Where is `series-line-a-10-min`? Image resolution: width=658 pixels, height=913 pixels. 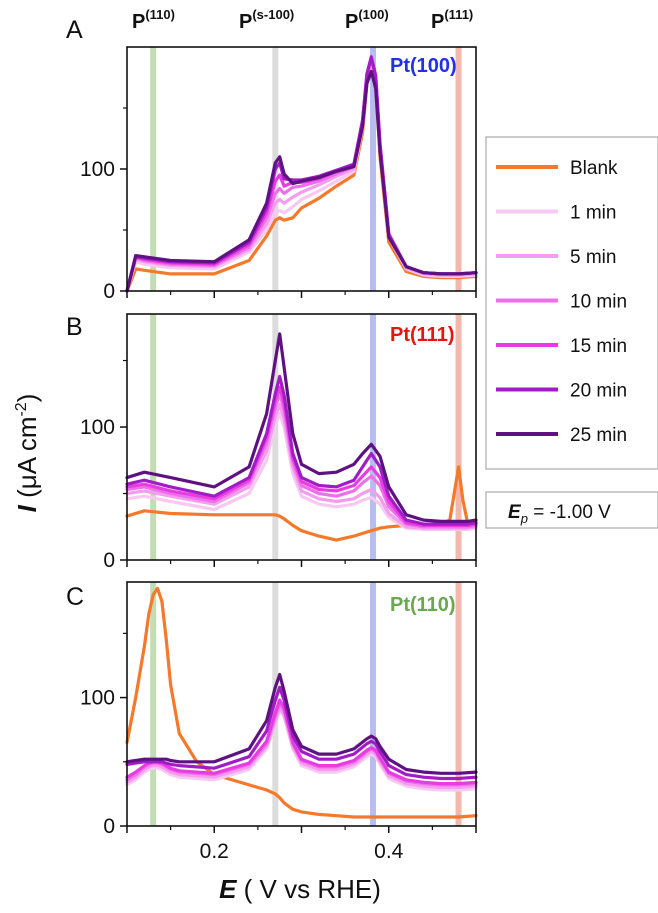 series-line-a-10-min is located at coordinates (301, 175).